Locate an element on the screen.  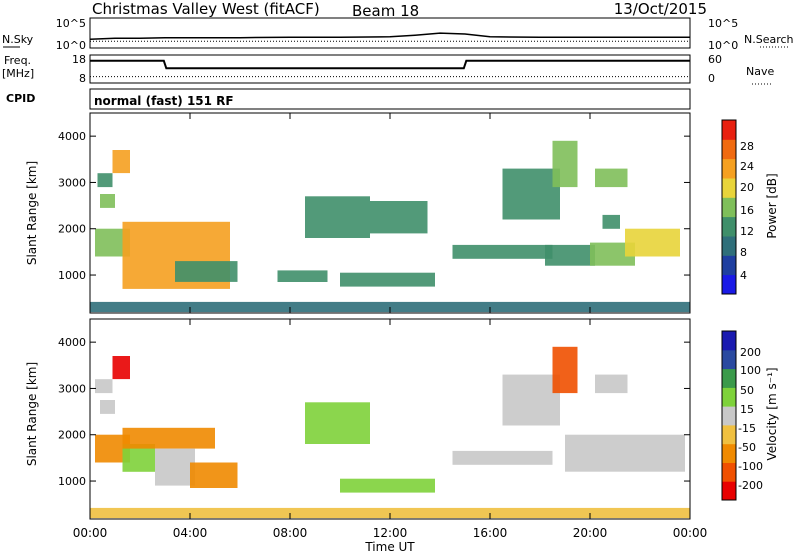
date-label: 13/Oct/2015 is located at coordinates (660, 9).